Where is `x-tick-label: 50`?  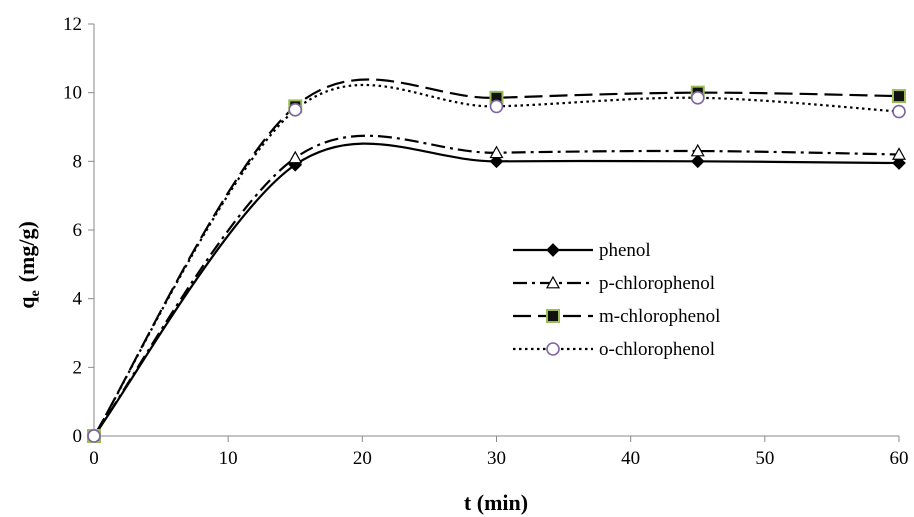
x-tick-label: 50 is located at coordinates (764, 458).